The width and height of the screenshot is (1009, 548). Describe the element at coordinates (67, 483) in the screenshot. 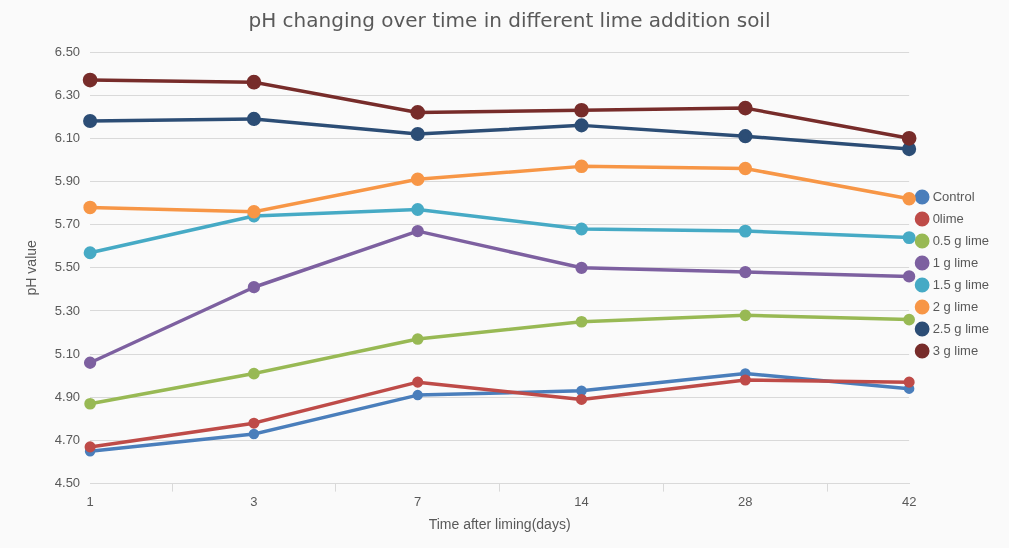

I see `y-tick-label: 4.50` at that location.